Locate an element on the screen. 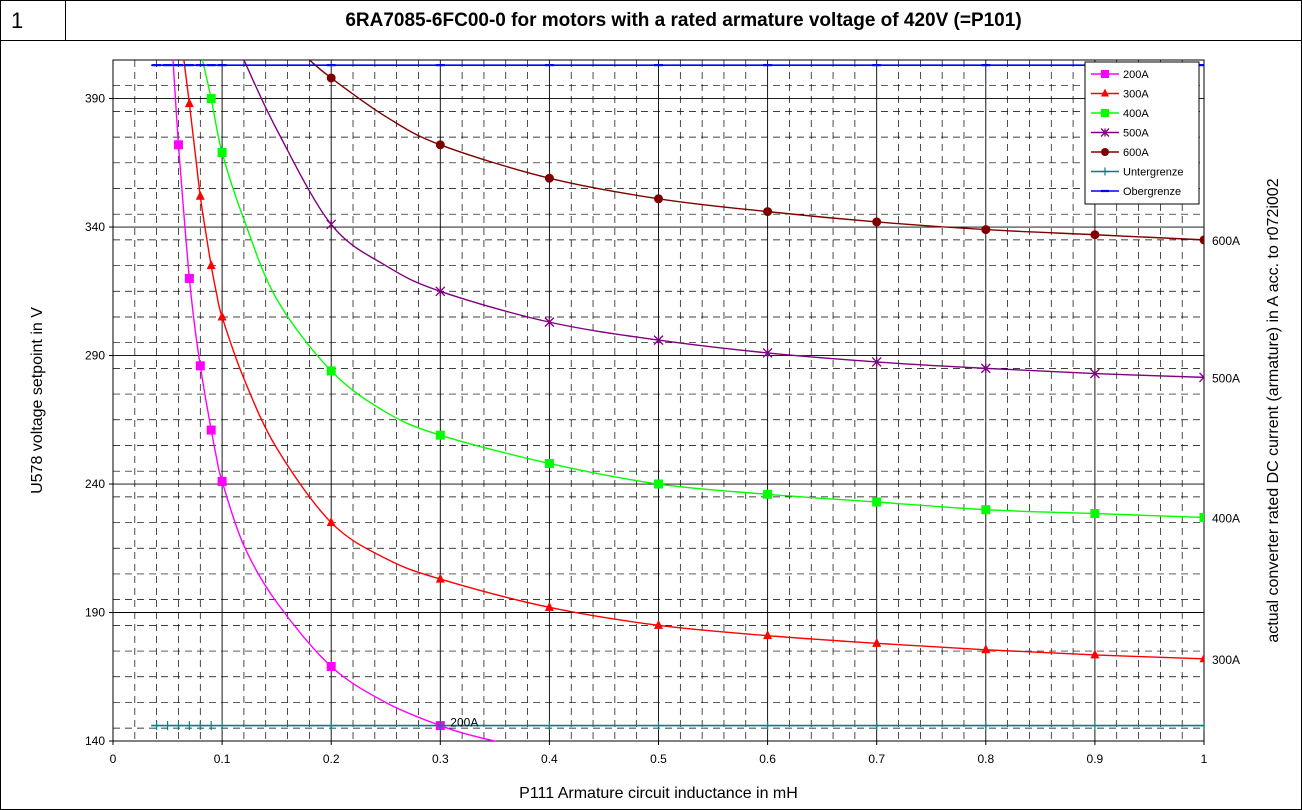 The image size is (1302, 810). legend-box is located at coordinates (1142, 133).